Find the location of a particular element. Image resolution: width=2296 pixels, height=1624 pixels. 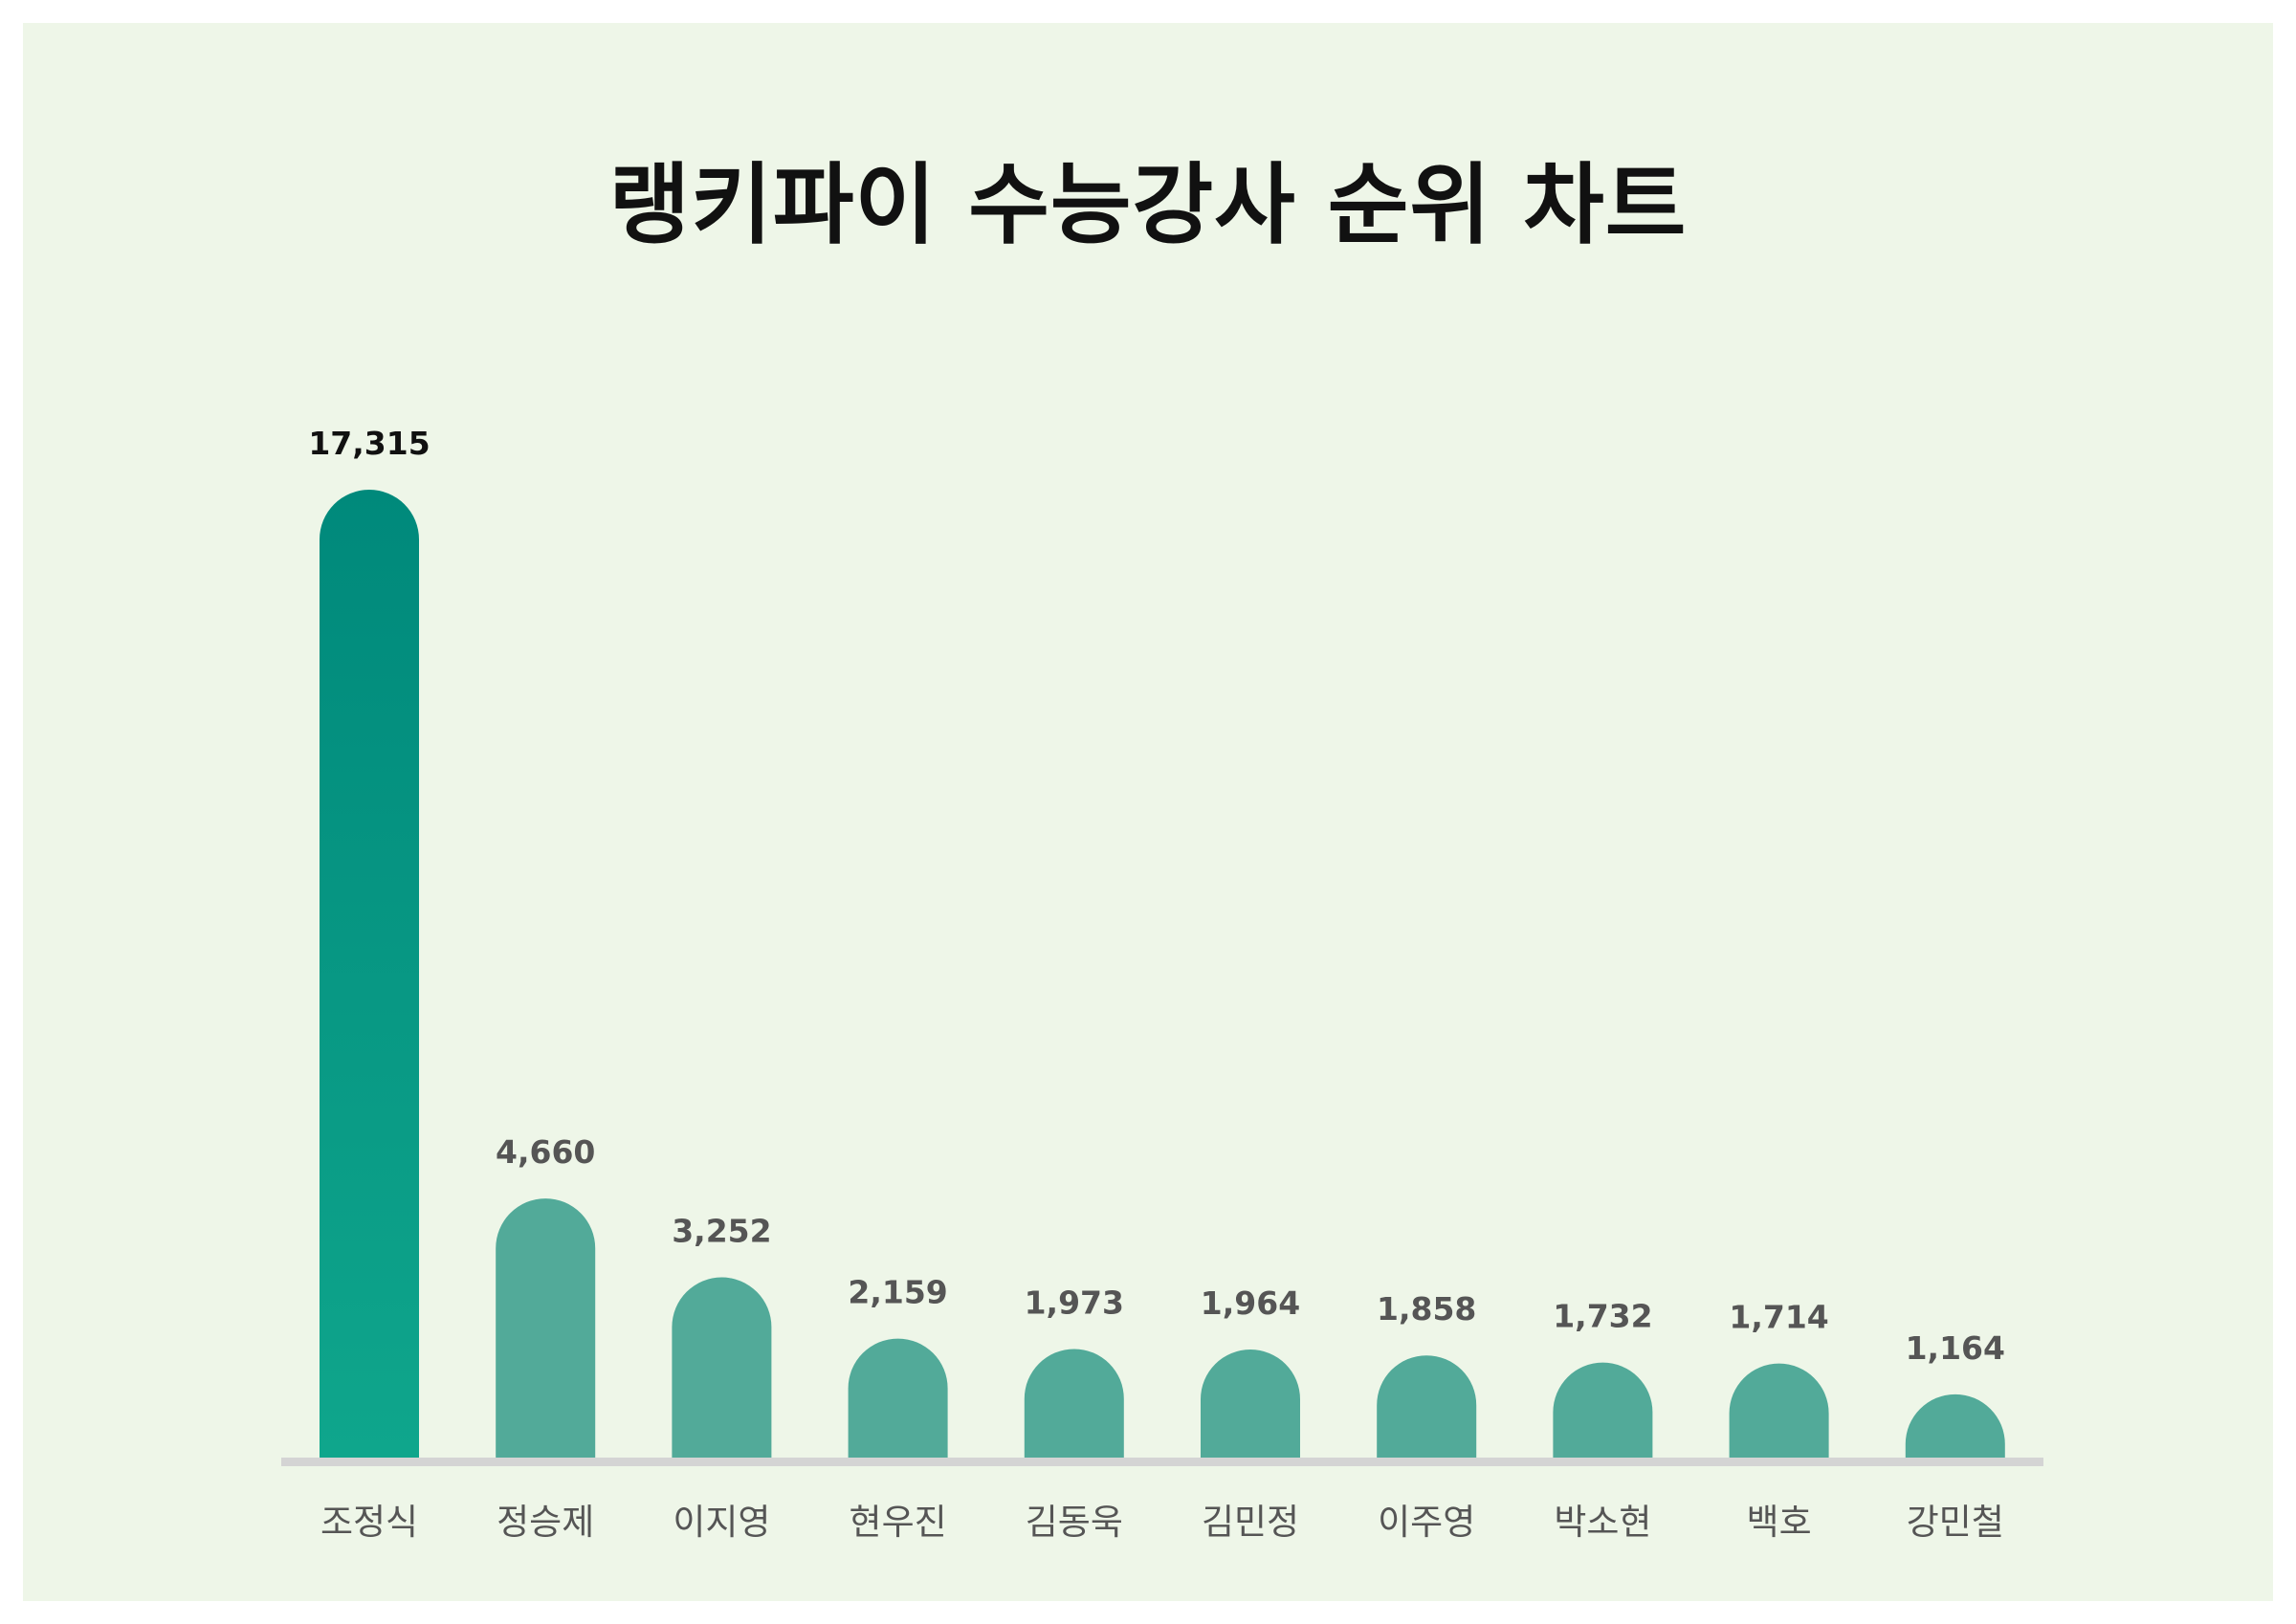

category-label: 조정식 is located at coordinates (369, 1523).